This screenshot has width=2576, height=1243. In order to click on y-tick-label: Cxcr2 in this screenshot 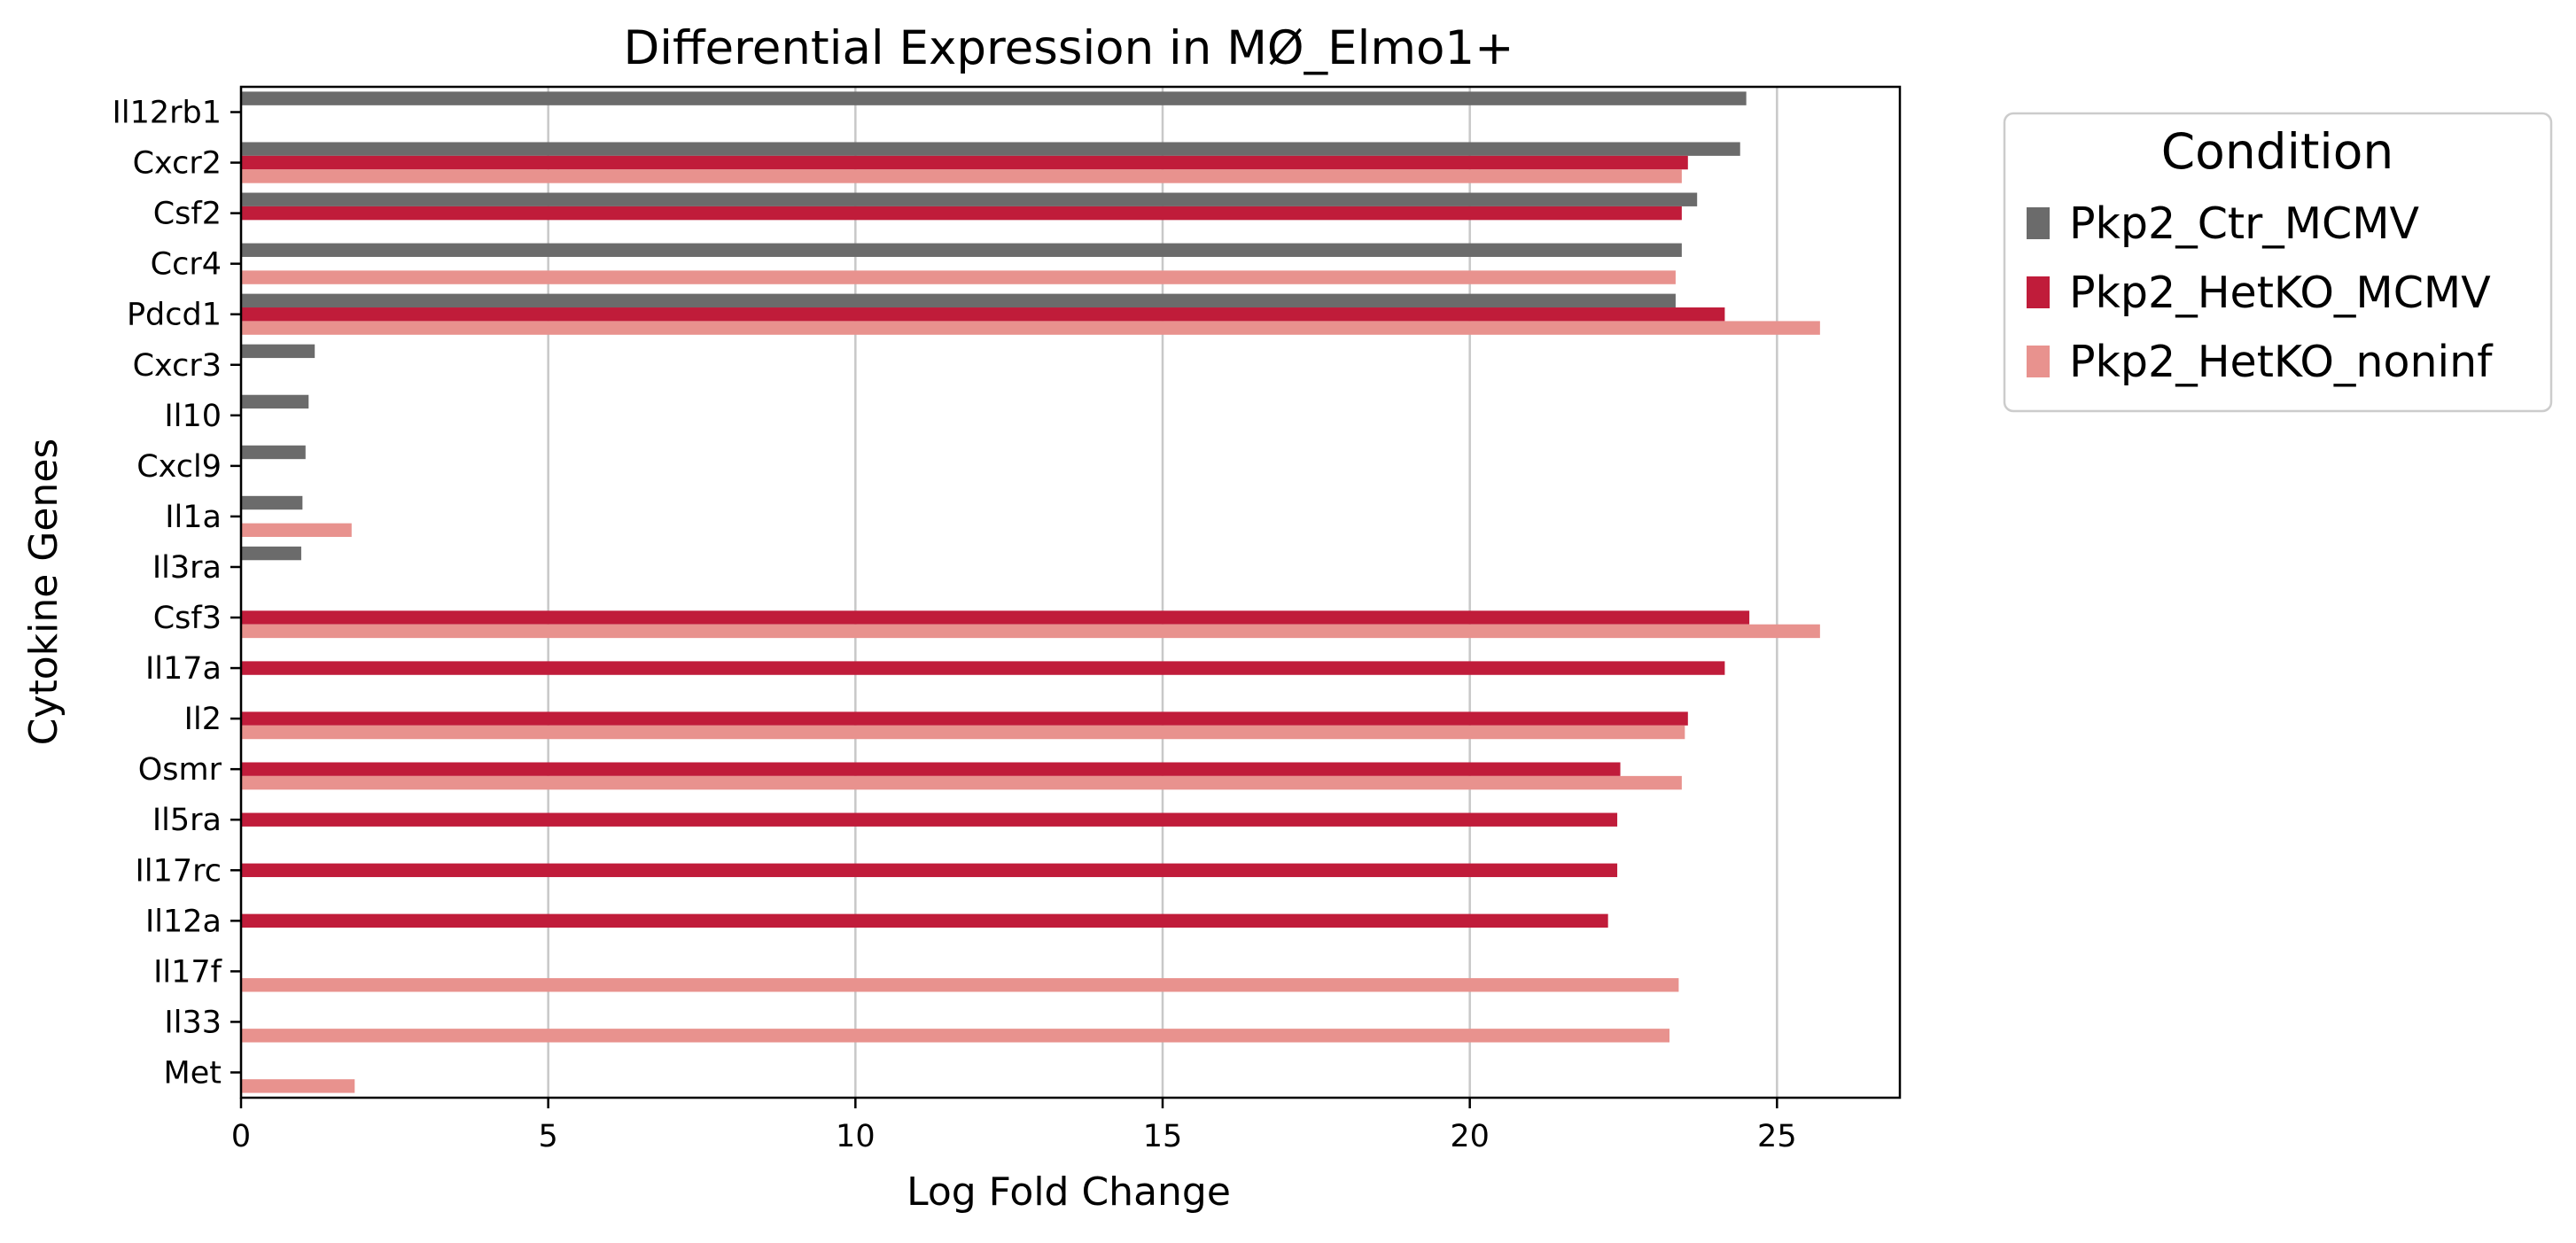, I will do `click(177, 164)`.